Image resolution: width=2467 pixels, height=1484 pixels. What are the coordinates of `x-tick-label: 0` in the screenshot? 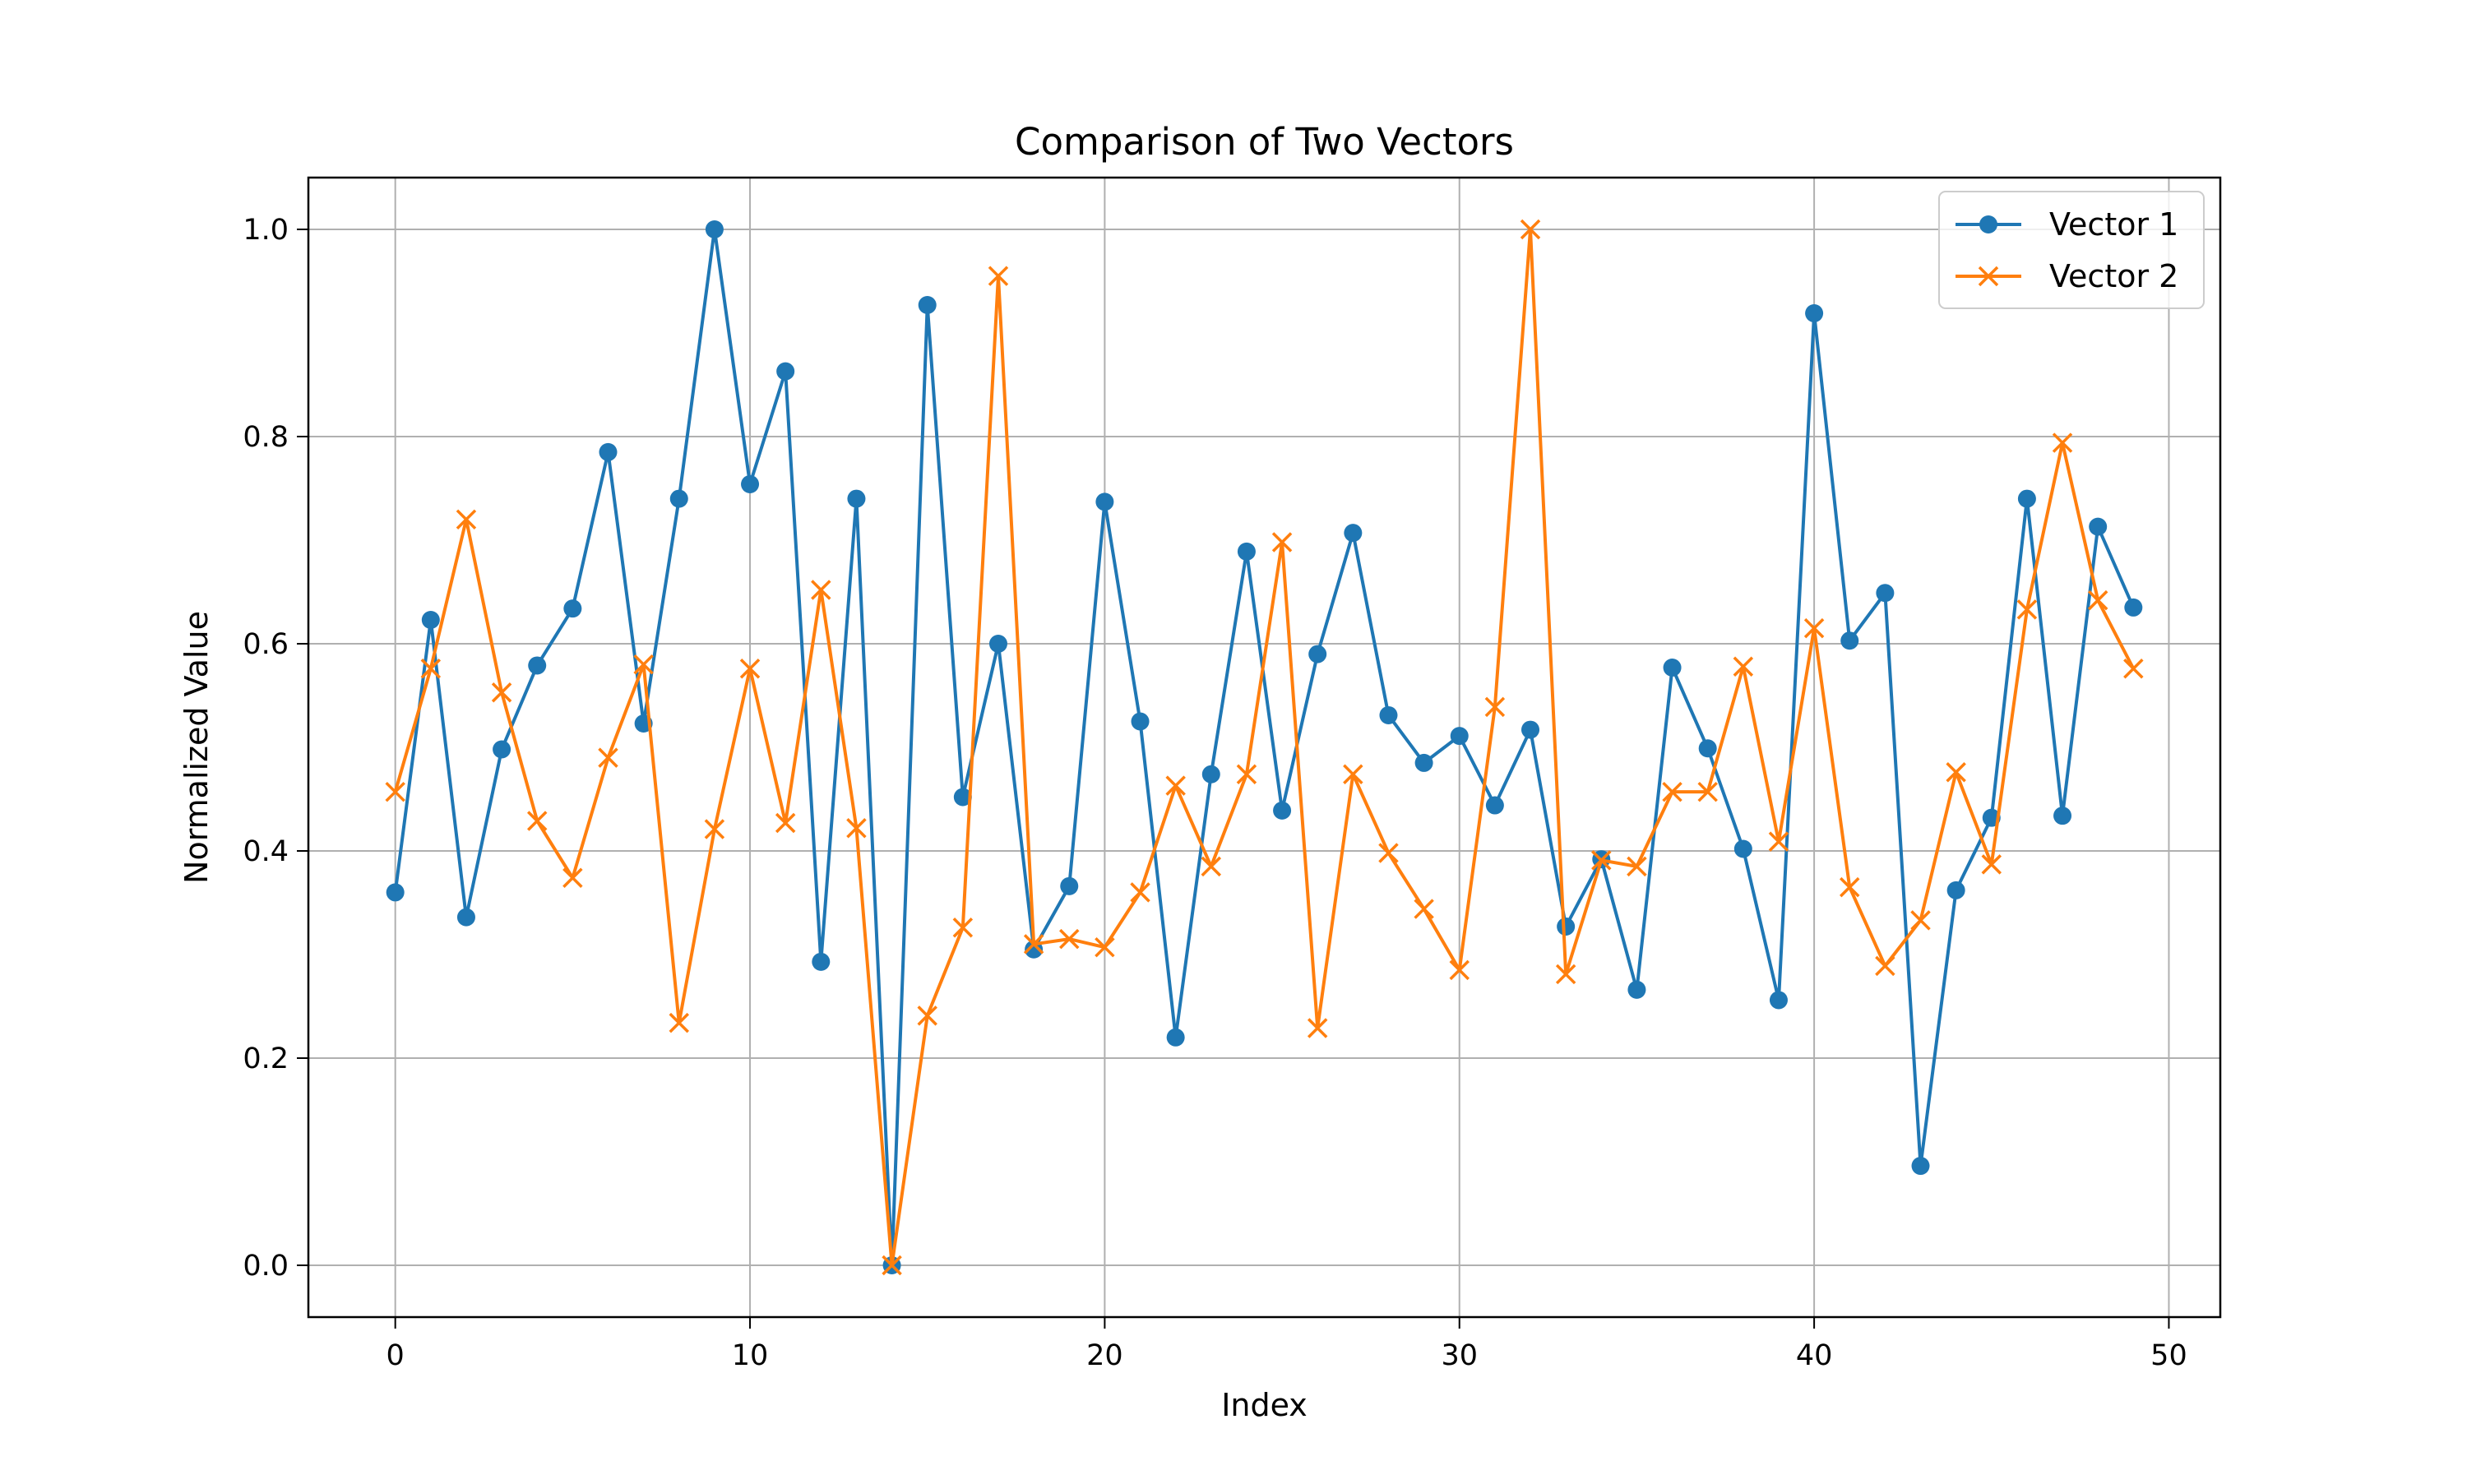 It's located at (395, 1355).